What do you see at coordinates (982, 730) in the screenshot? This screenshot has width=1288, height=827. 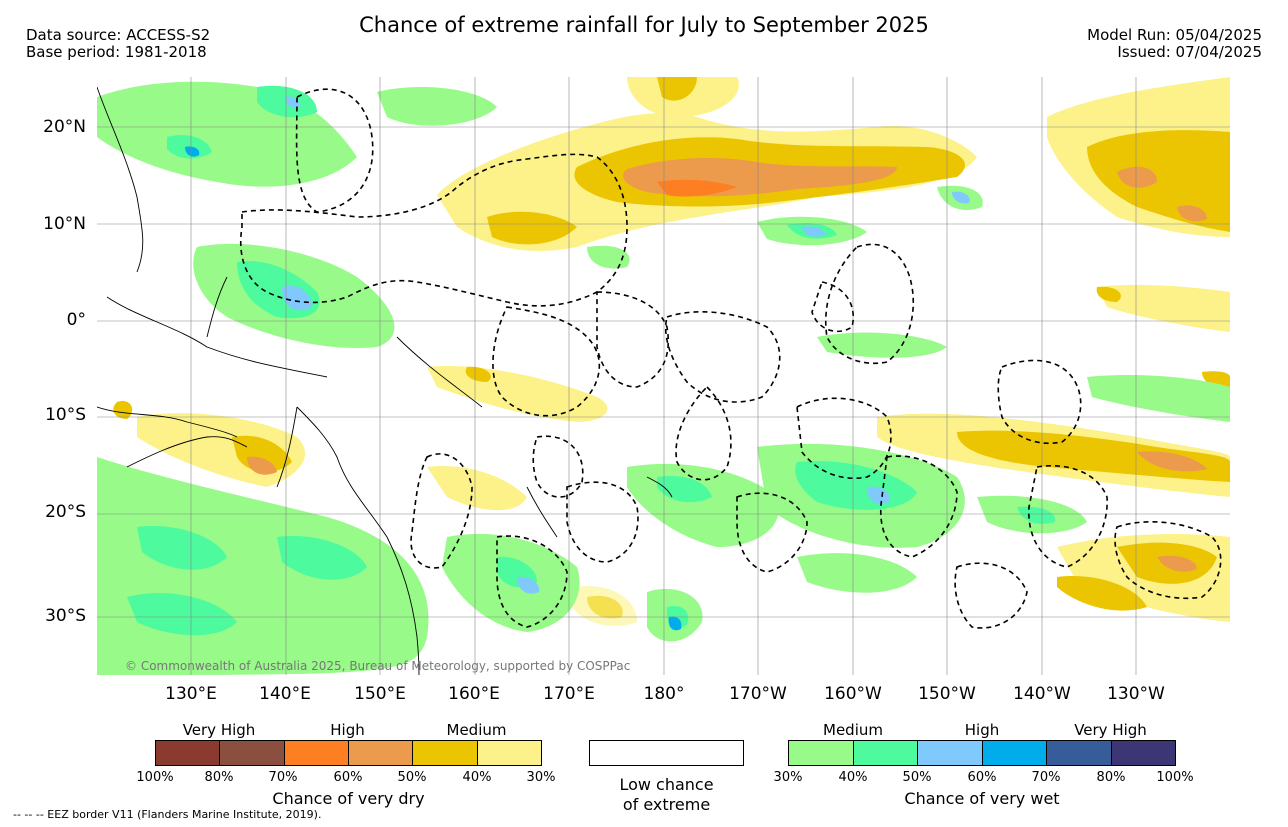 I see `wet-category-high: High` at bounding box center [982, 730].